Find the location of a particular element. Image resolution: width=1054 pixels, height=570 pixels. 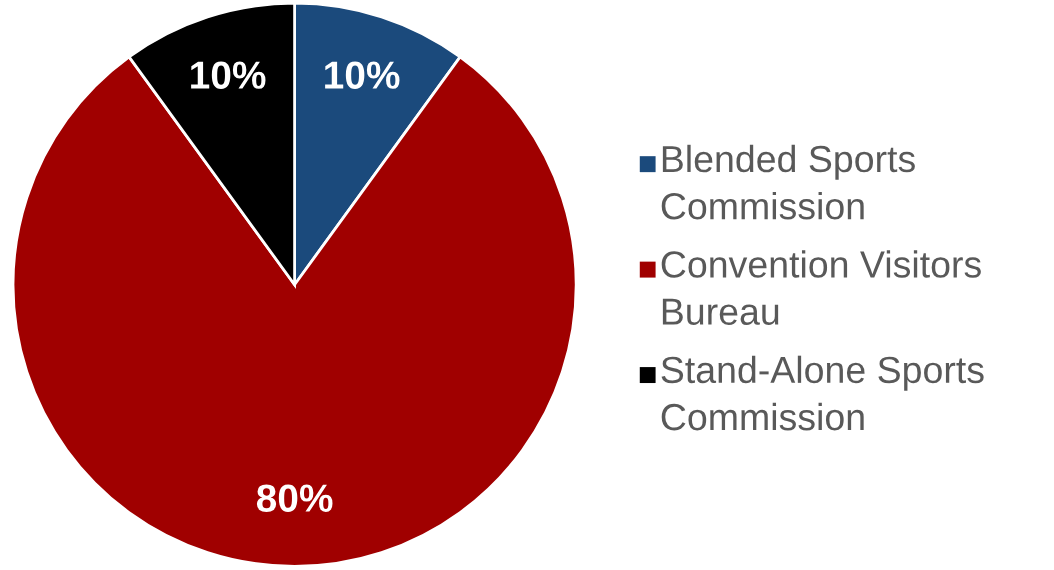

legend-label: Stand-Alone Sports Commission is located at coordinates (822, 393).